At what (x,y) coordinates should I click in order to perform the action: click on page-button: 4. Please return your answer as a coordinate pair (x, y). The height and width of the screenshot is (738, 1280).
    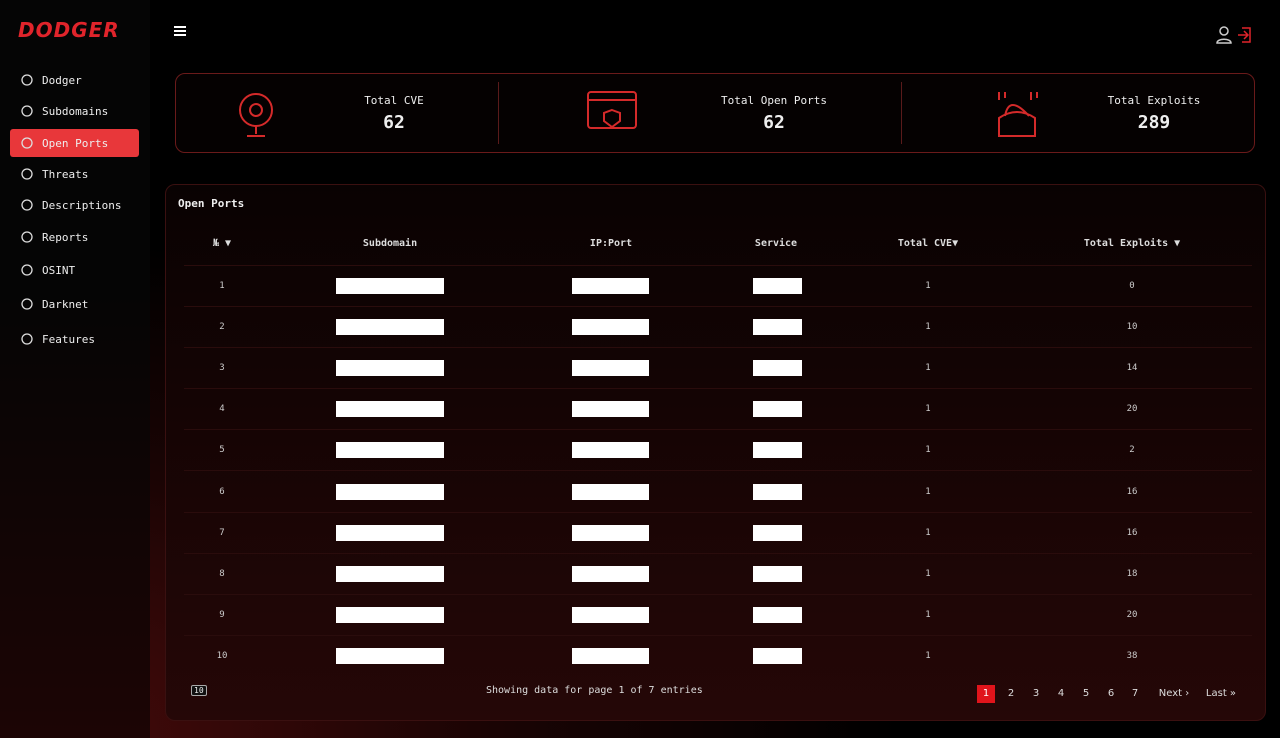
    Looking at the image, I should click on (1061, 694).